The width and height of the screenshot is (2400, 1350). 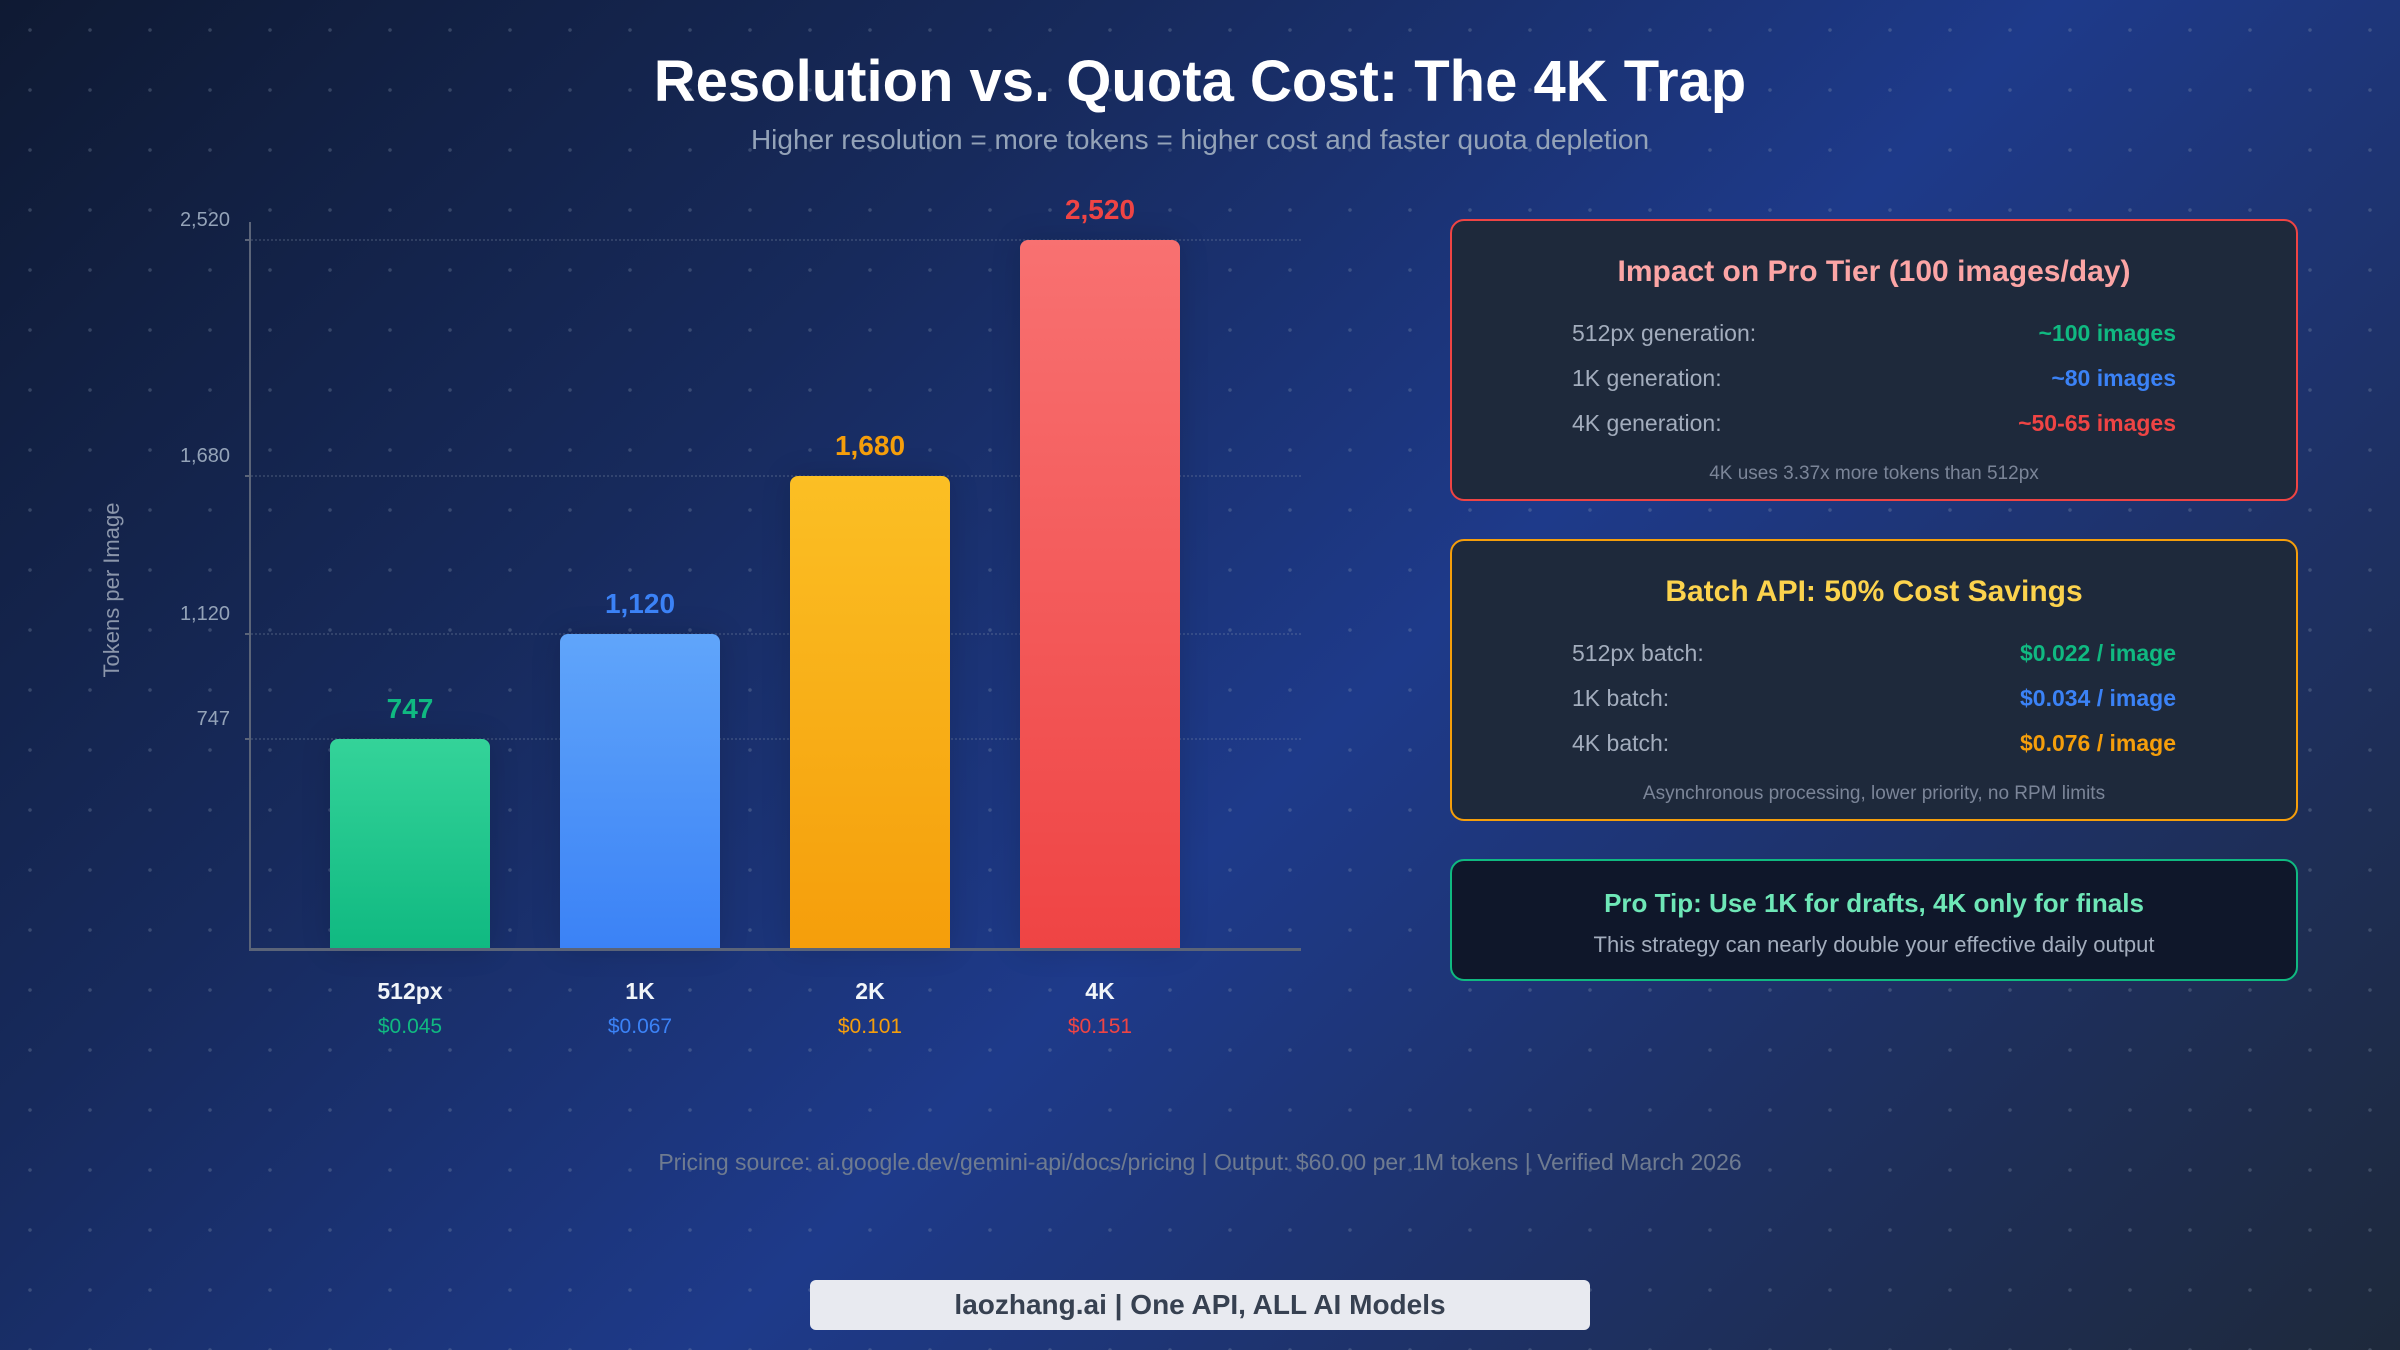 What do you see at coordinates (410, 991) in the screenshot?
I see `x-category-label: 512px` at bounding box center [410, 991].